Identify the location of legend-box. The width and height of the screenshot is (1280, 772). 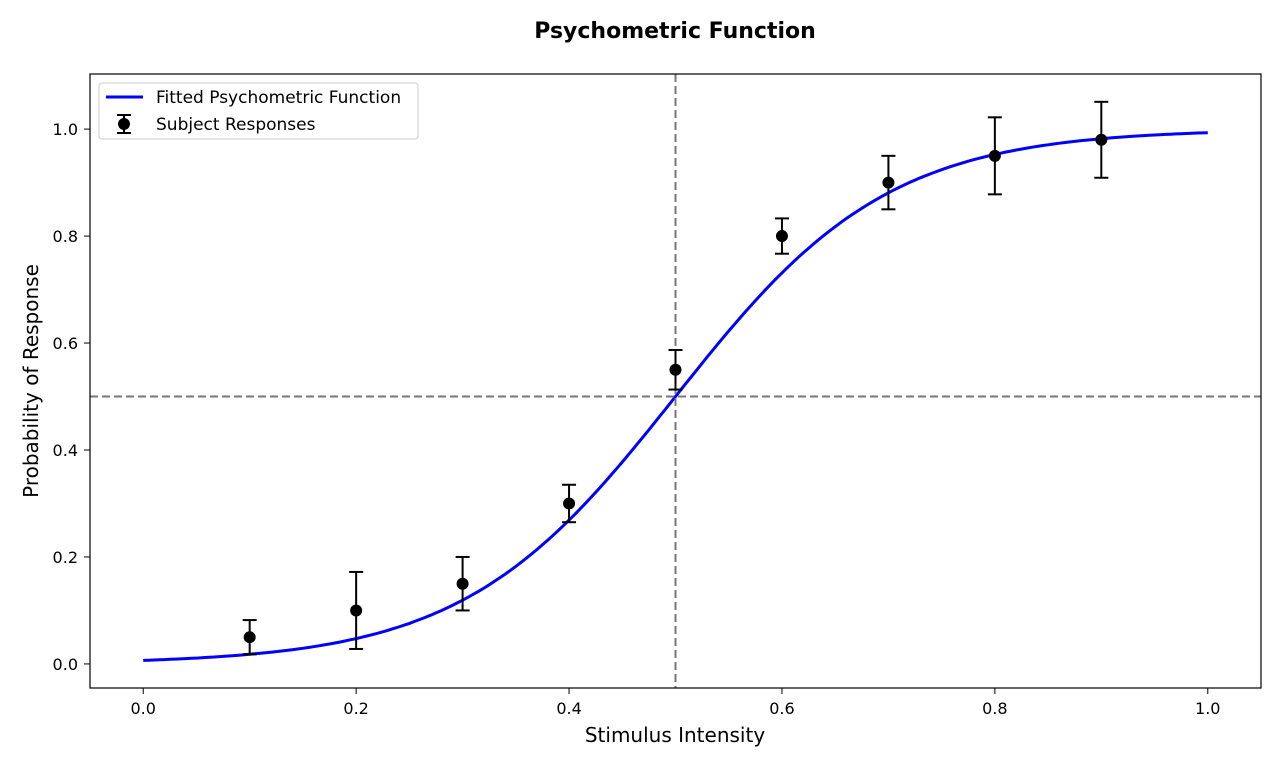
(258, 111).